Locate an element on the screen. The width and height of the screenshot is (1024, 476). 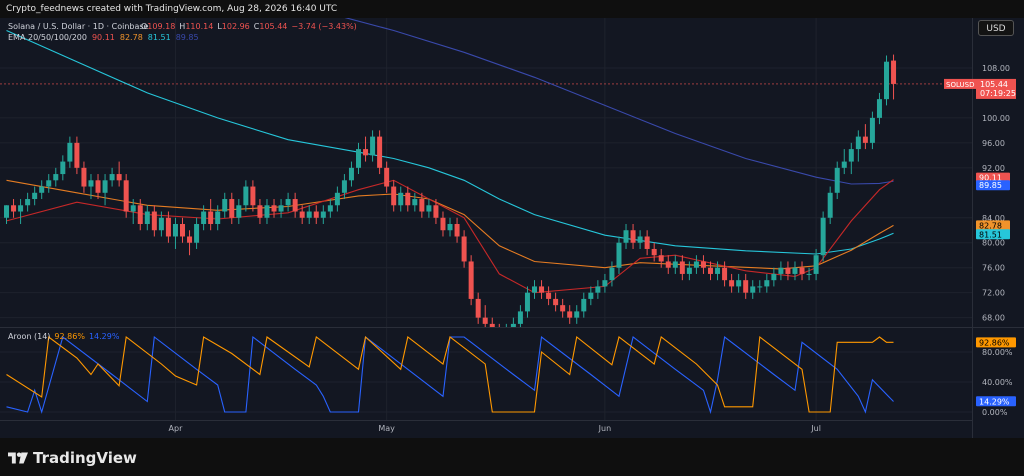
time-tick-label: Jul is located at coordinates (815, 428).